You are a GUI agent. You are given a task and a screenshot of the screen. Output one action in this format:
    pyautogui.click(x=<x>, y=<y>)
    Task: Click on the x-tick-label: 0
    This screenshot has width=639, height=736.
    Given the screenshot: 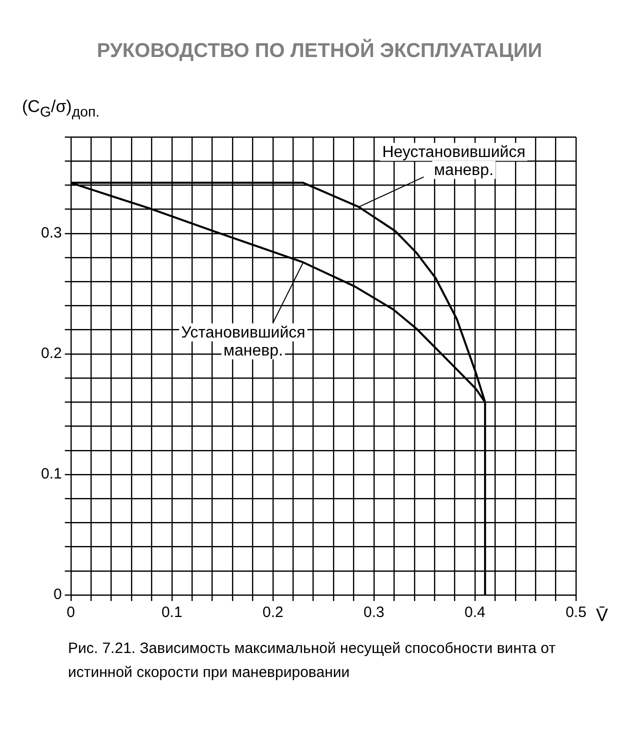 What is the action you would take?
    pyautogui.click(x=71, y=613)
    